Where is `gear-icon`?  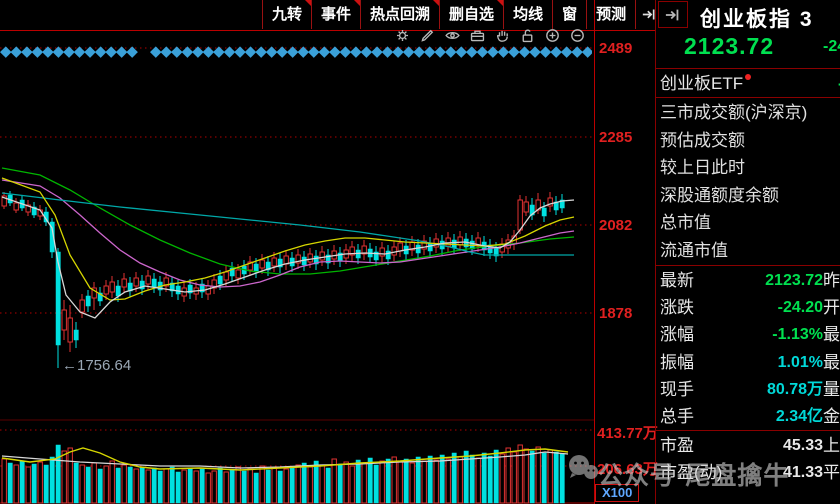 gear-icon is located at coordinates (402, 35).